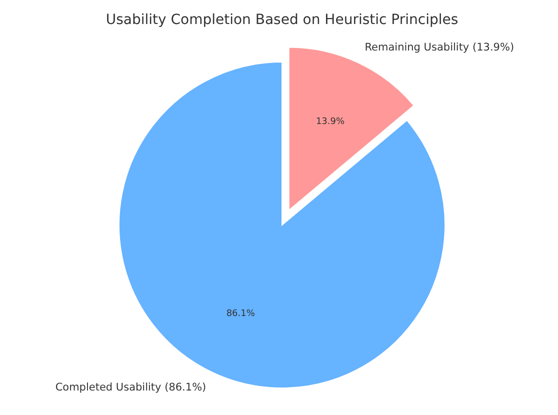 The image size is (558, 415). Describe the element at coordinates (130, 387) in the screenshot. I see `slice-label: Completed Usability (86.1%)` at that location.